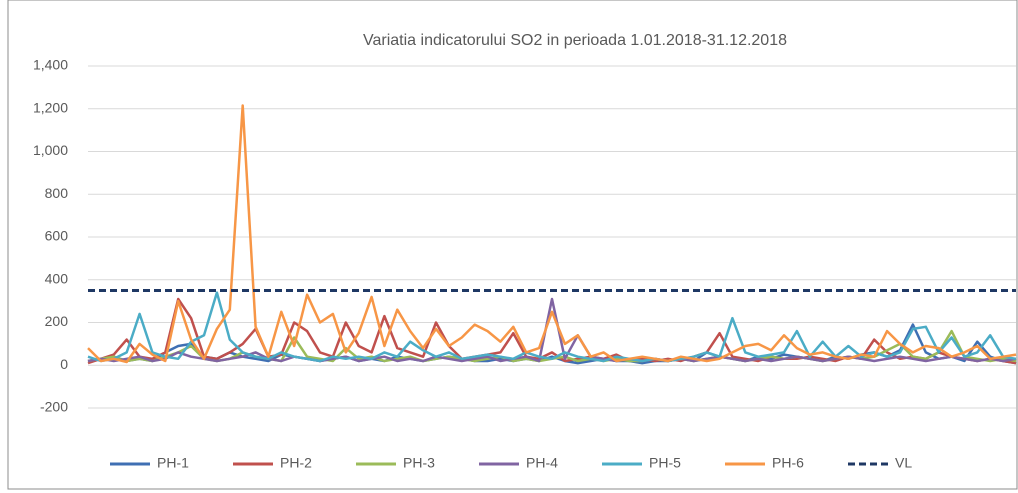 This screenshot has height=493, width=1018. Describe the element at coordinates (173, 463) in the screenshot. I see `legend-label: PH-1` at that location.